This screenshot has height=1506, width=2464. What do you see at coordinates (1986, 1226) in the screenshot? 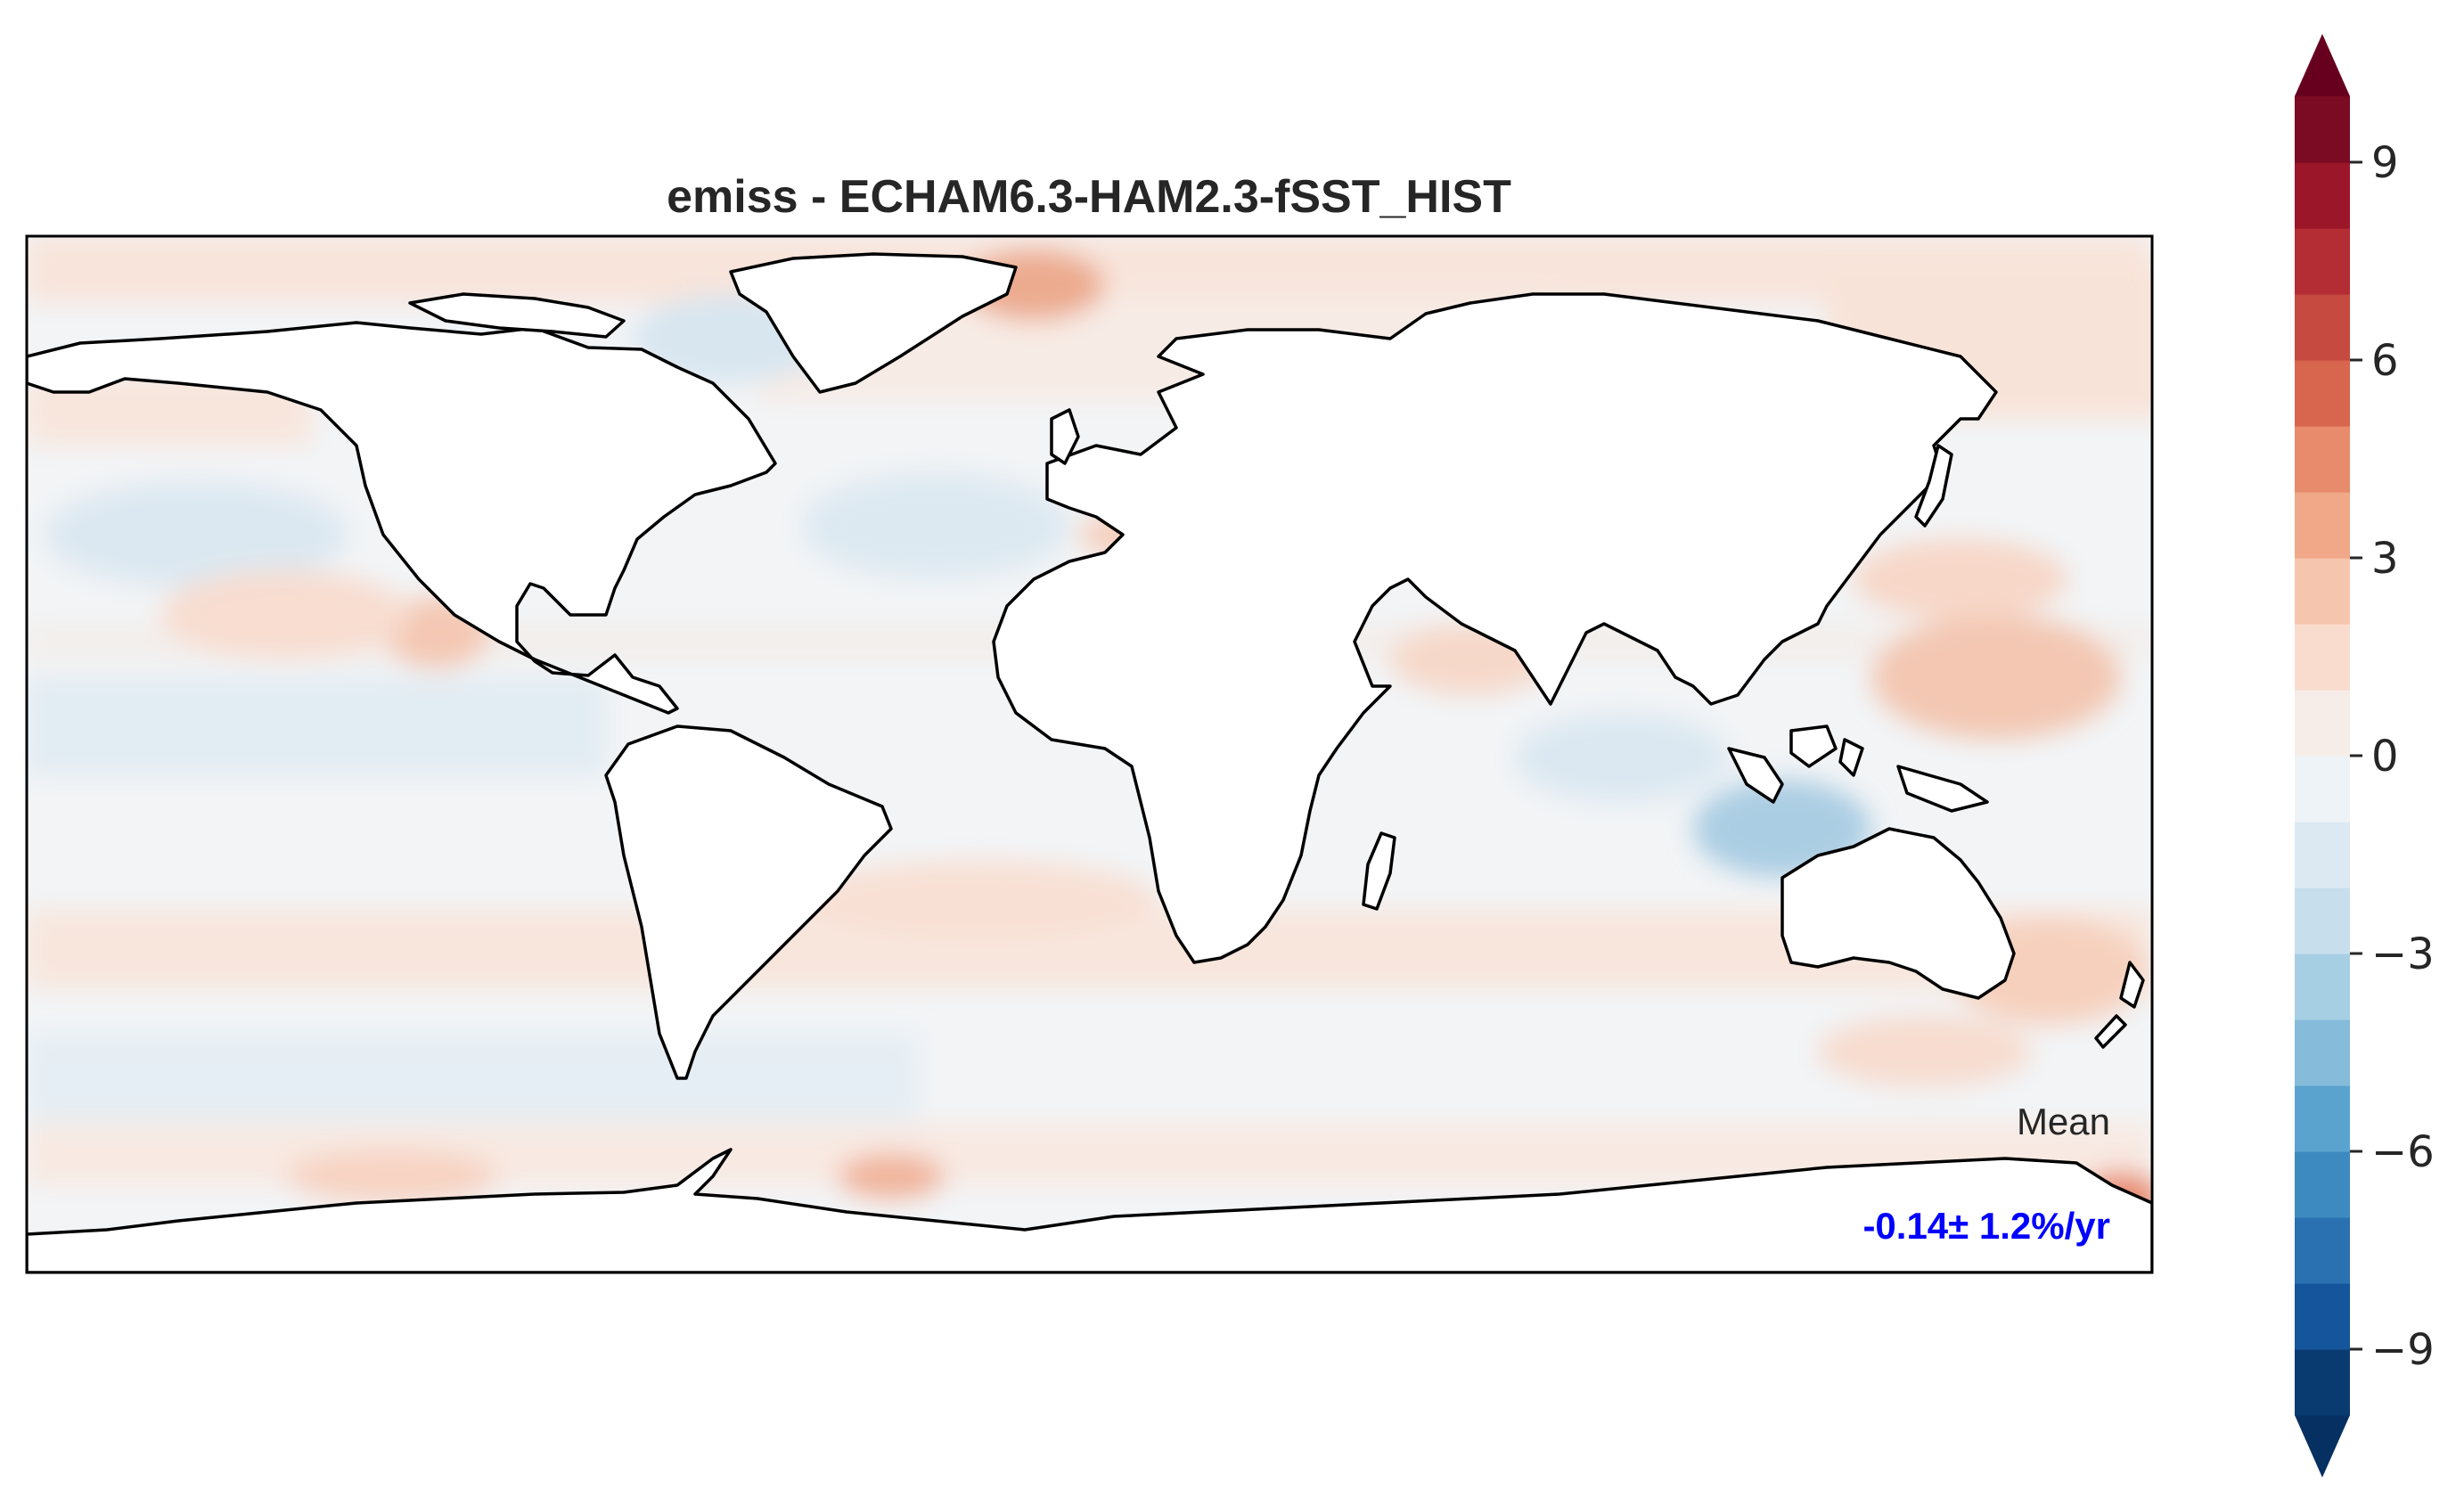
I see `mean-value: -0.14± 1.2%/yr` at bounding box center [1986, 1226].